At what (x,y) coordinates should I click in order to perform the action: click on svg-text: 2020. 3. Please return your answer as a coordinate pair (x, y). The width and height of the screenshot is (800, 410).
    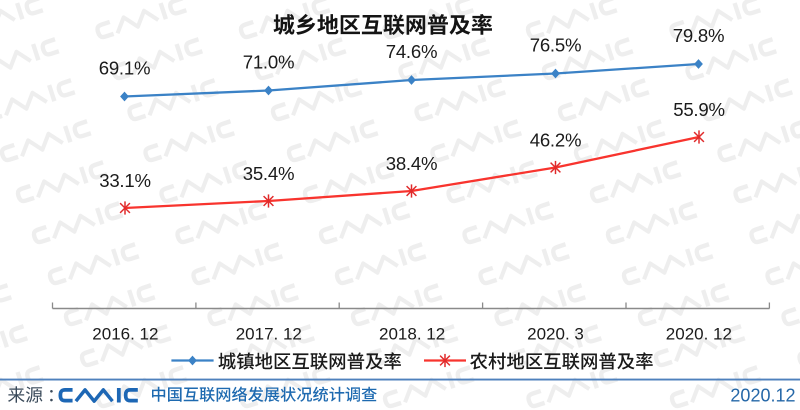
    Looking at the image, I should click on (555, 334).